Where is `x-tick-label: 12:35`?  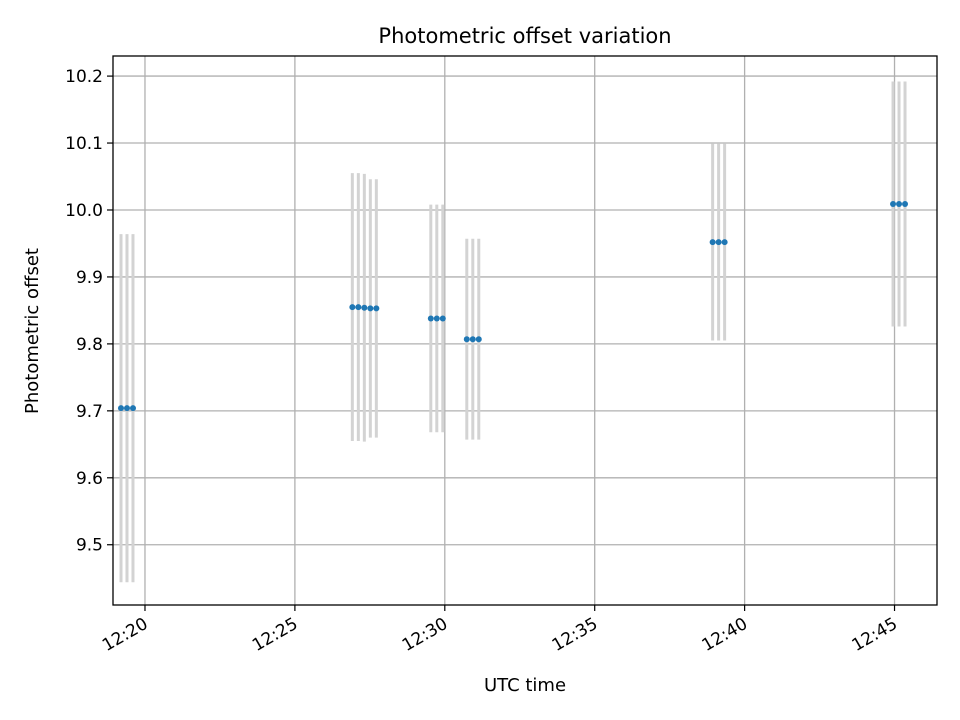
x-tick-label: 12:35 is located at coordinates (575, 635).